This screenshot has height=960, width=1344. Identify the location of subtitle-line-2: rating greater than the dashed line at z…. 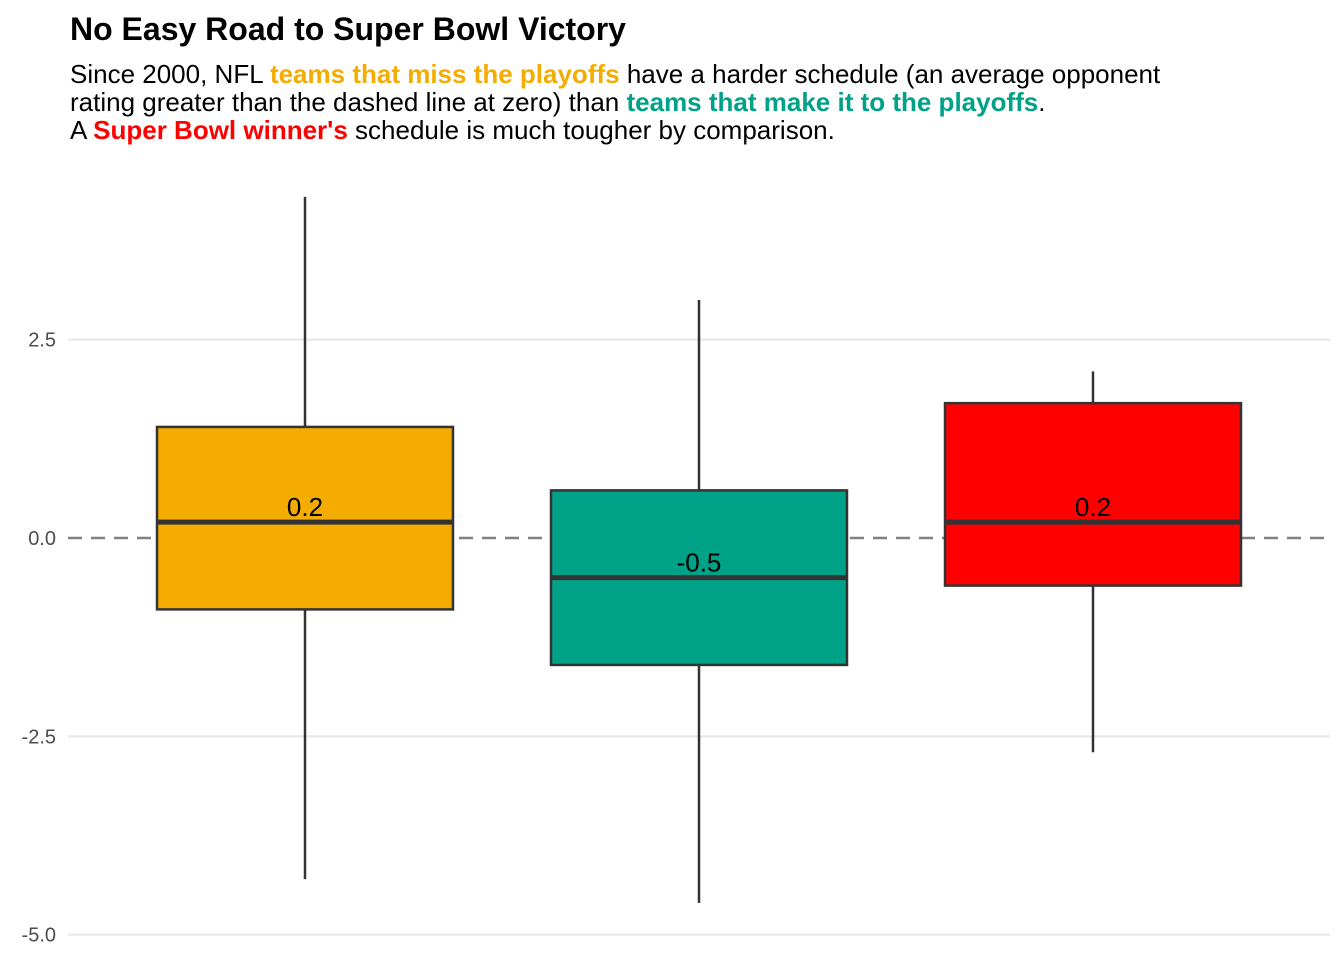
(700, 102).